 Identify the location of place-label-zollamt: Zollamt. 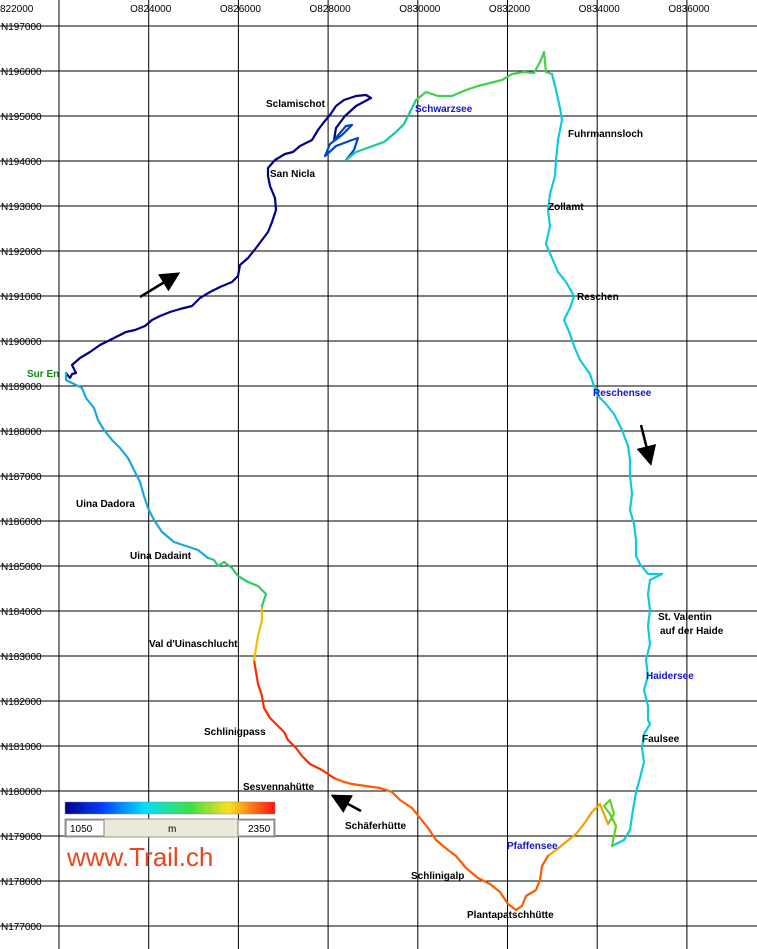
(566, 207).